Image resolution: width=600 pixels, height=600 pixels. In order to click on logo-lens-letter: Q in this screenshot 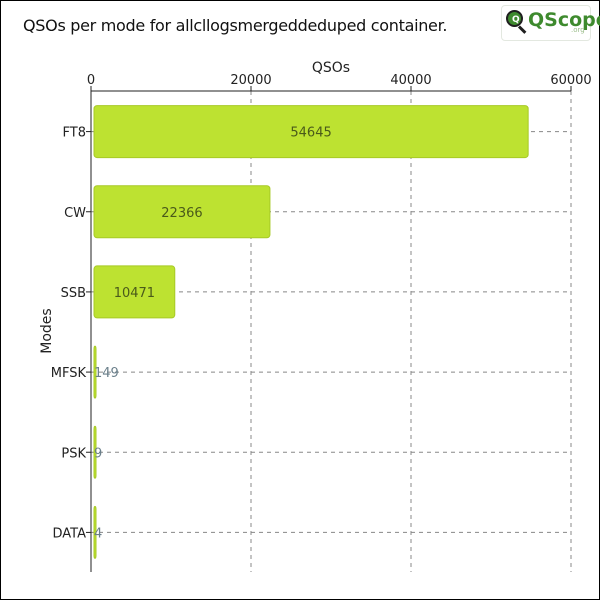, I will do `click(516, 20)`.